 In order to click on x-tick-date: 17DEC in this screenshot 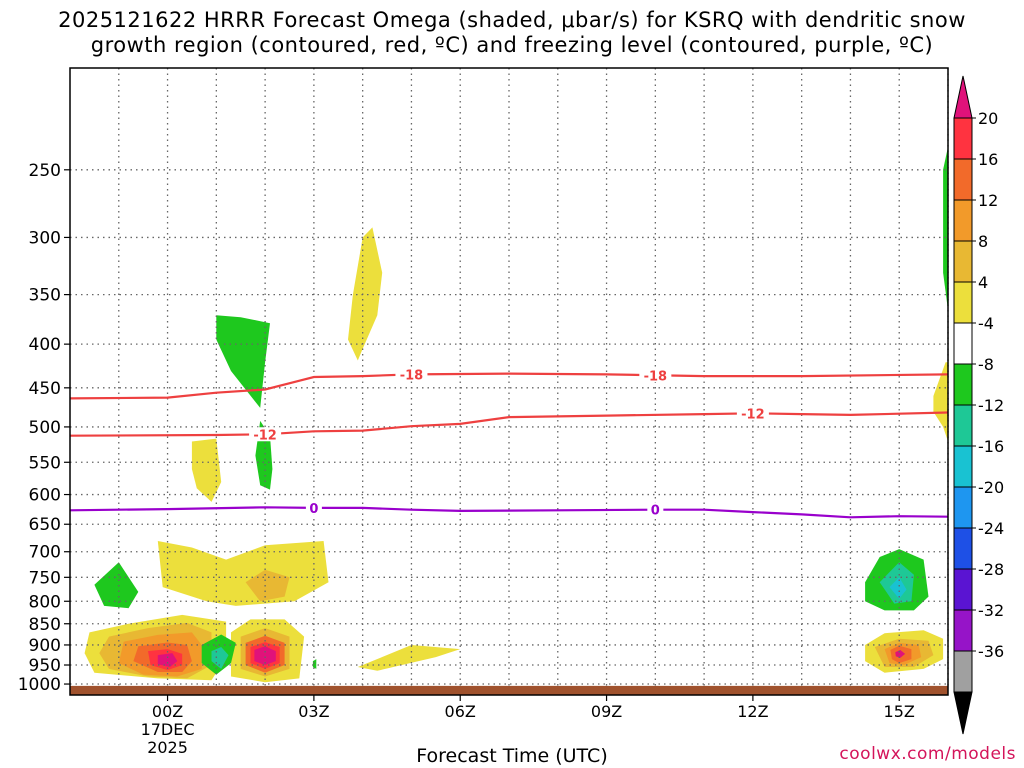, I will do `click(168, 729)`.